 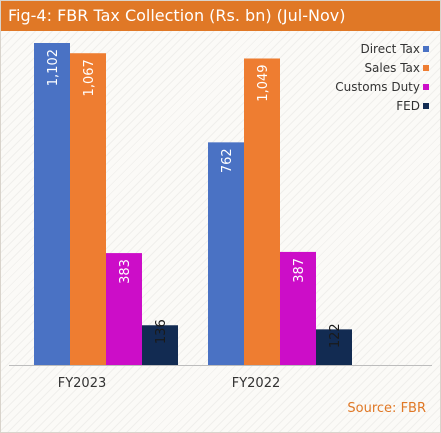 I want to click on legend-item-fed: FED, so click(x=382, y=105).